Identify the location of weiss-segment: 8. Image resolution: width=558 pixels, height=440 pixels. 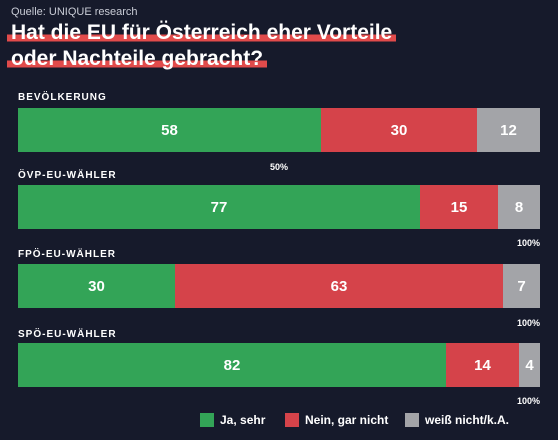
(519, 207).